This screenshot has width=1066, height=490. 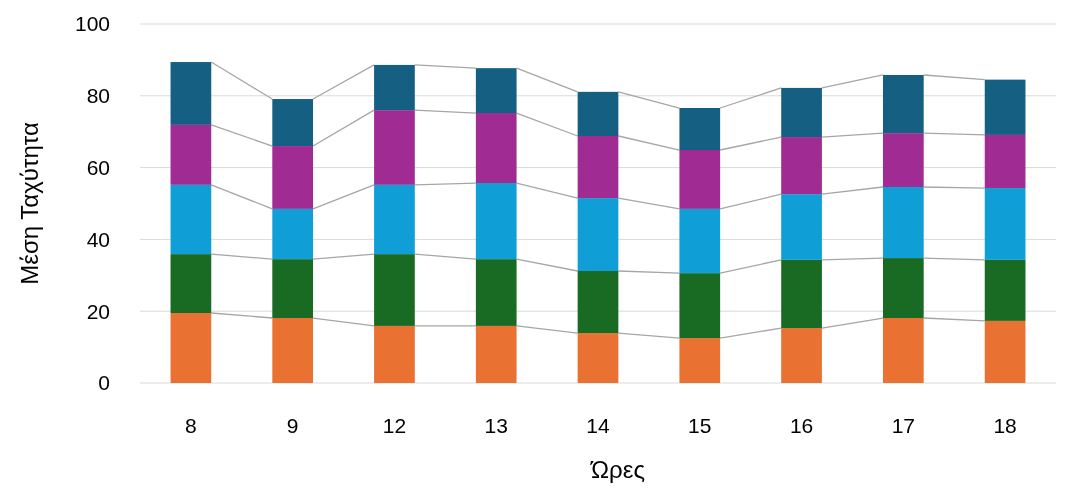 What do you see at coordinates (598, 425) in the screenshot?
I see `x-tick-label: 14` at bounding box center [598, 425].